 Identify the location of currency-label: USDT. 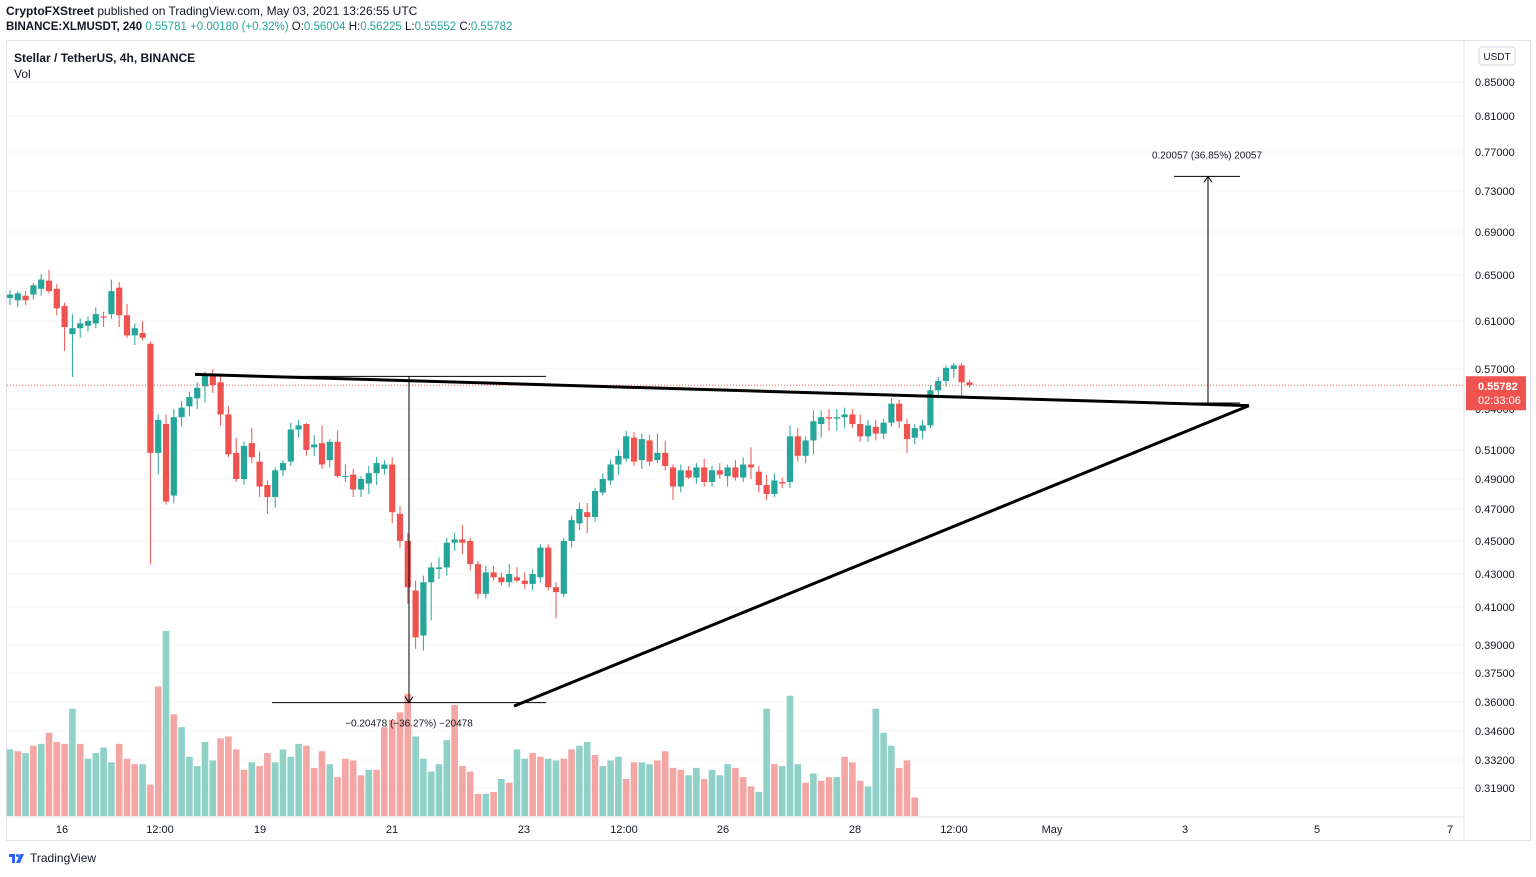
(1496, 57).